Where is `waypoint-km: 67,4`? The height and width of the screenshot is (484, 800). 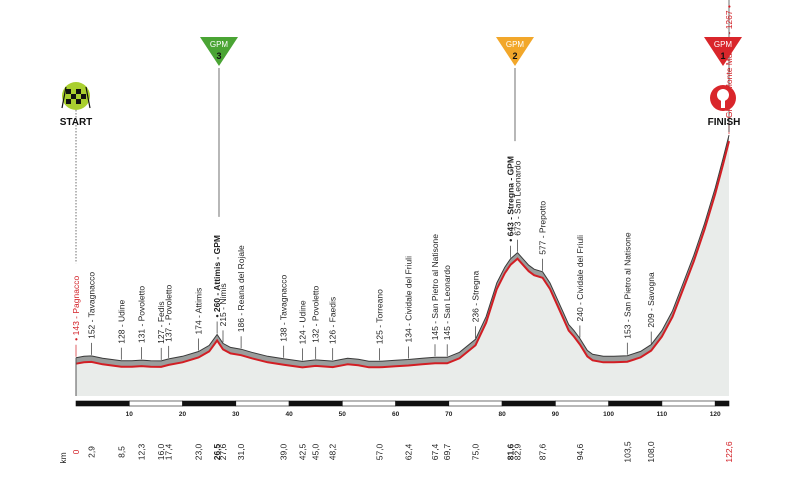
waypoint-km: 67,4 is located at coordinates (435, 451).